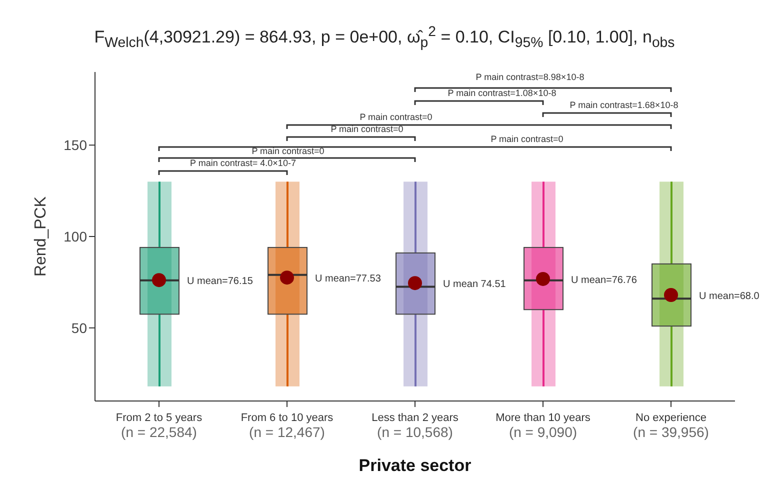  What do you see at coordinates (287, 426) in the screenshot?
I see `x-tick-label: From 6 to 10 years (n = 12,467)` at bounding box center [287, 426].